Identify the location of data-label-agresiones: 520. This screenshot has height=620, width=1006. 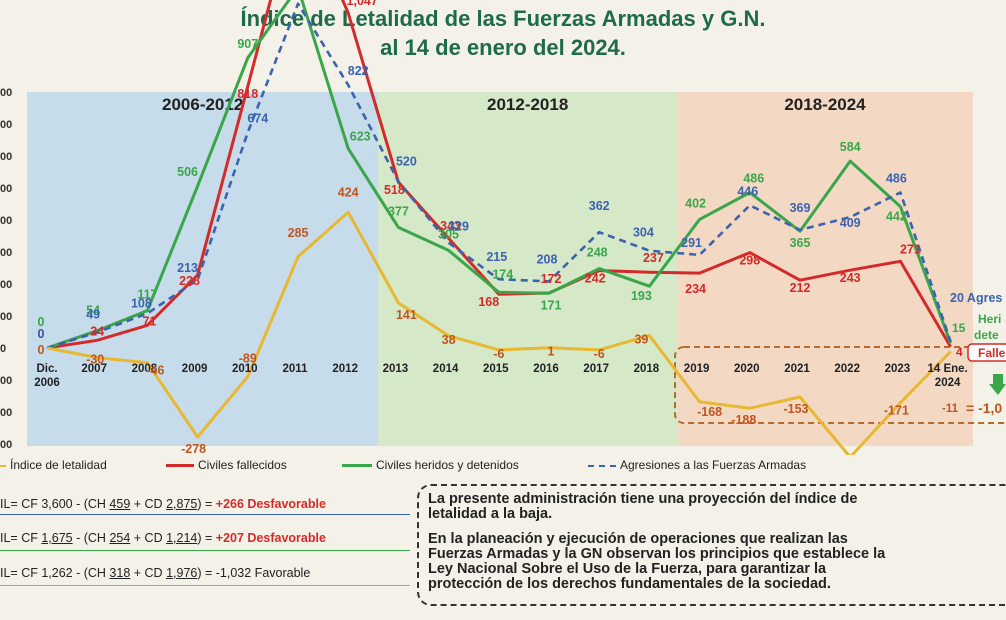
(406, 162).